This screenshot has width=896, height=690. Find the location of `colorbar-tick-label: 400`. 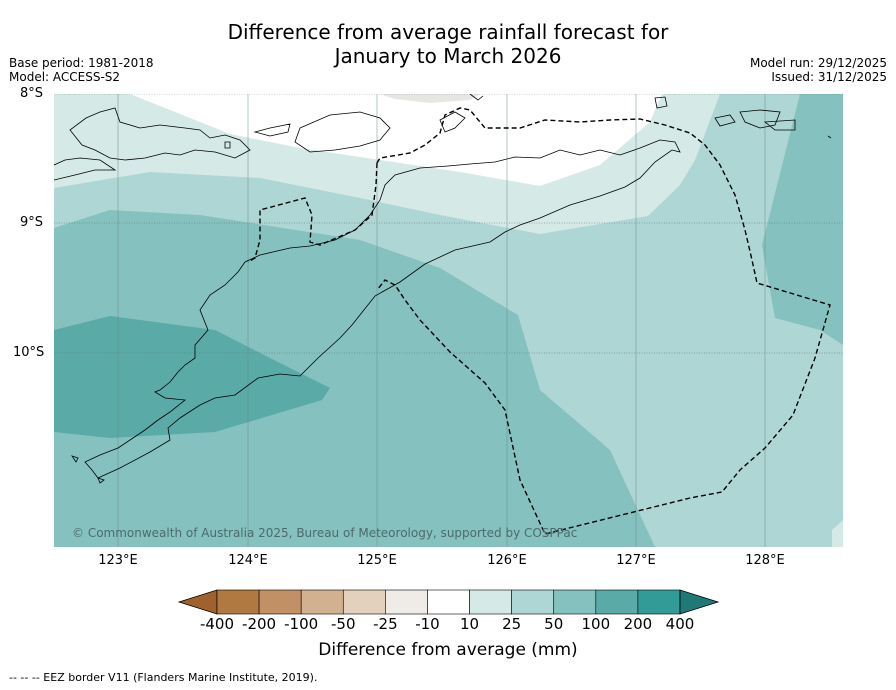

colorbar-tick-label: 400 is located at coordinates (680, 624).